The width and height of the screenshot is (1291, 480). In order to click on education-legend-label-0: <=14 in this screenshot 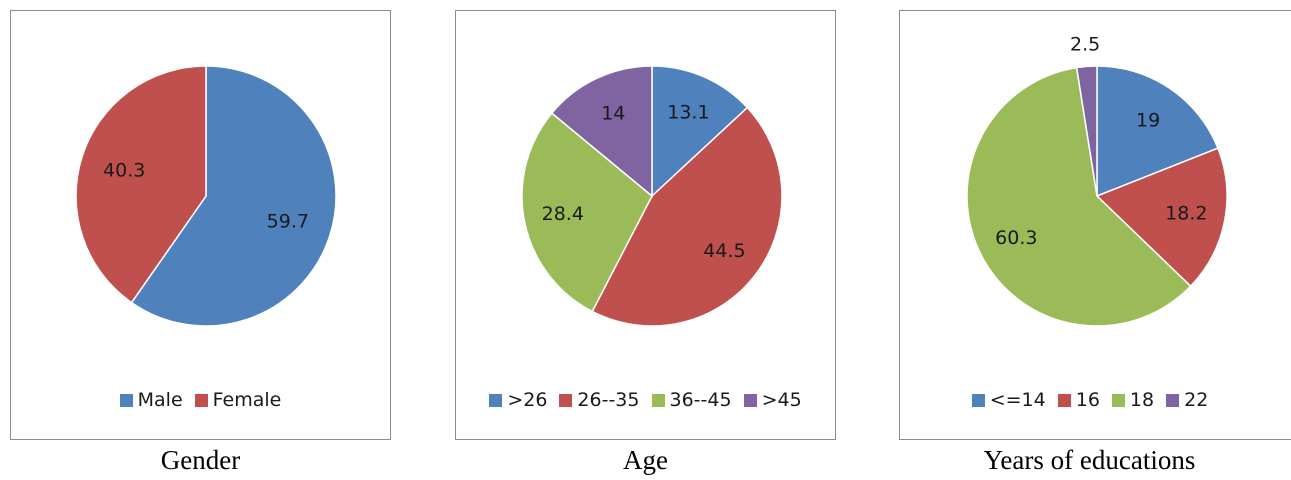, I will do `click(1017, 400)`.